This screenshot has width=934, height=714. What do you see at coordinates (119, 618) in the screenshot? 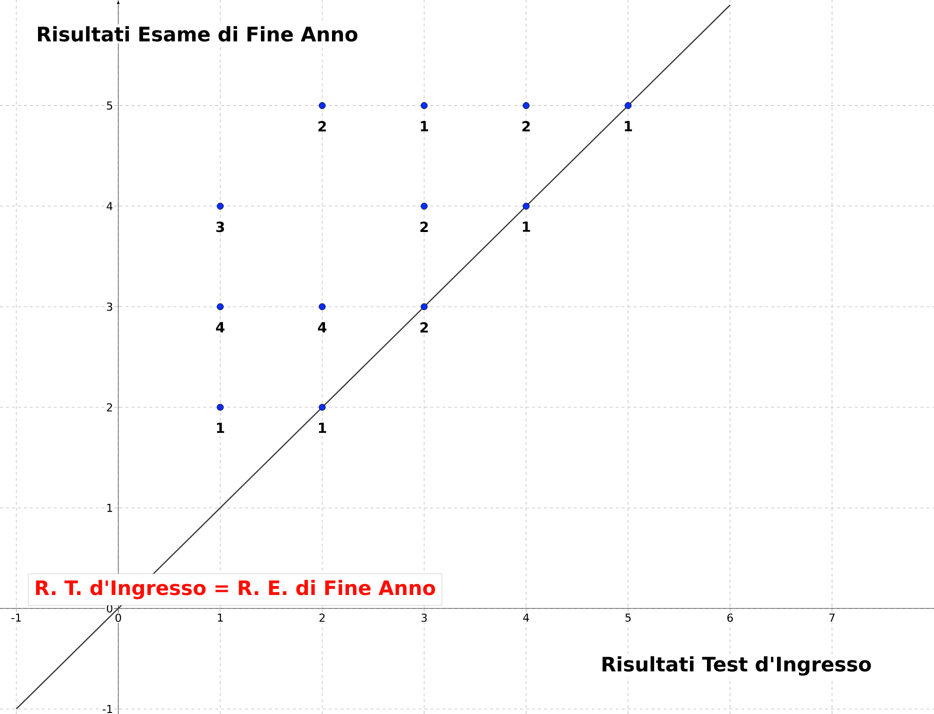
I see `x-tick-label: 0` at bounding box center [119, 618].